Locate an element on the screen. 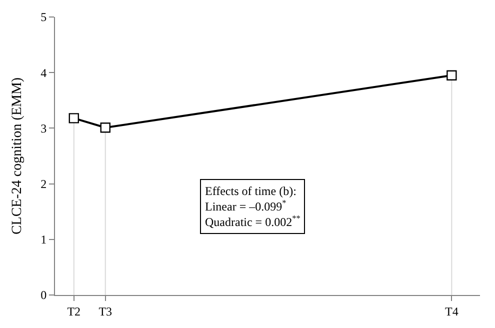 The width and height of the screenshot is (495, 328). y-tick-label: 5 is located at coordinates (43, 17).